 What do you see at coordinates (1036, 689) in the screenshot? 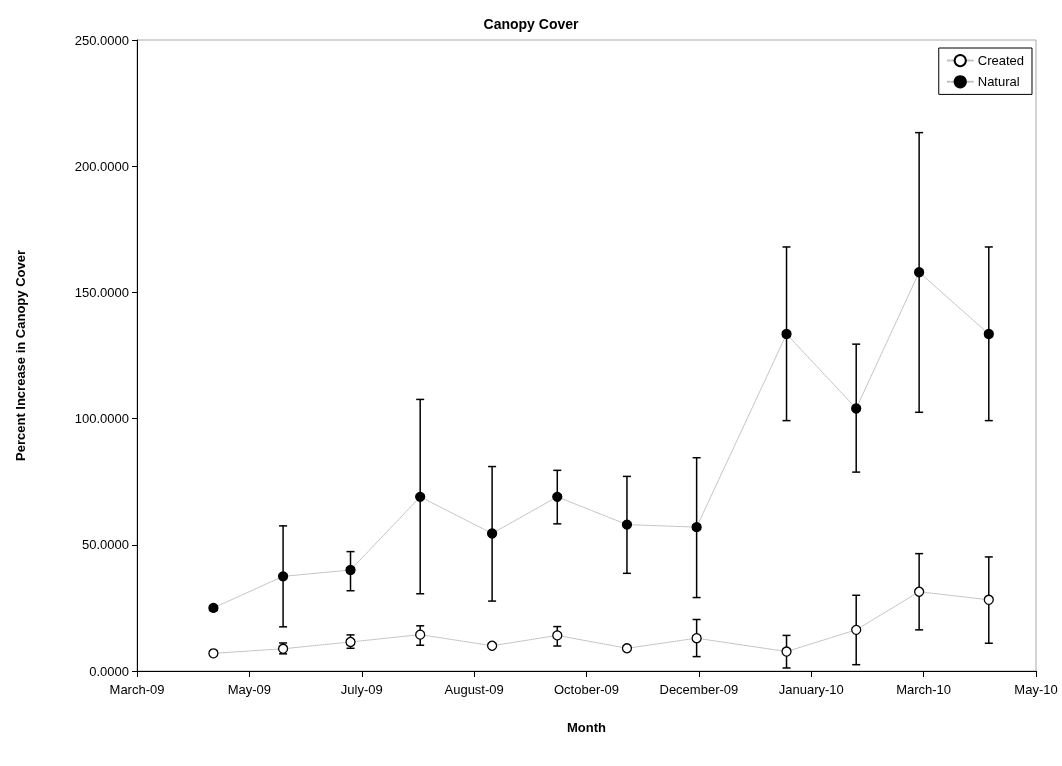
I see `x-tick-label: May-10` at bounding box center [1036, 689].